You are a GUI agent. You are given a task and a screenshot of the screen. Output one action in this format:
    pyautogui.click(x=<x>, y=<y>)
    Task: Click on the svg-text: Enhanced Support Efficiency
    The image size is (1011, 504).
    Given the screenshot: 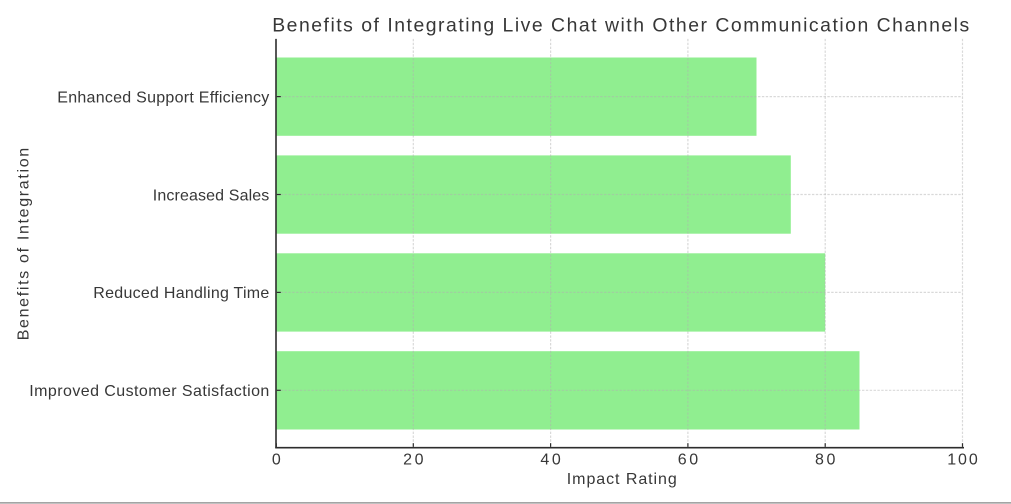 What is the action you would take?
    pyautogui.click(x=163, y=97)
    